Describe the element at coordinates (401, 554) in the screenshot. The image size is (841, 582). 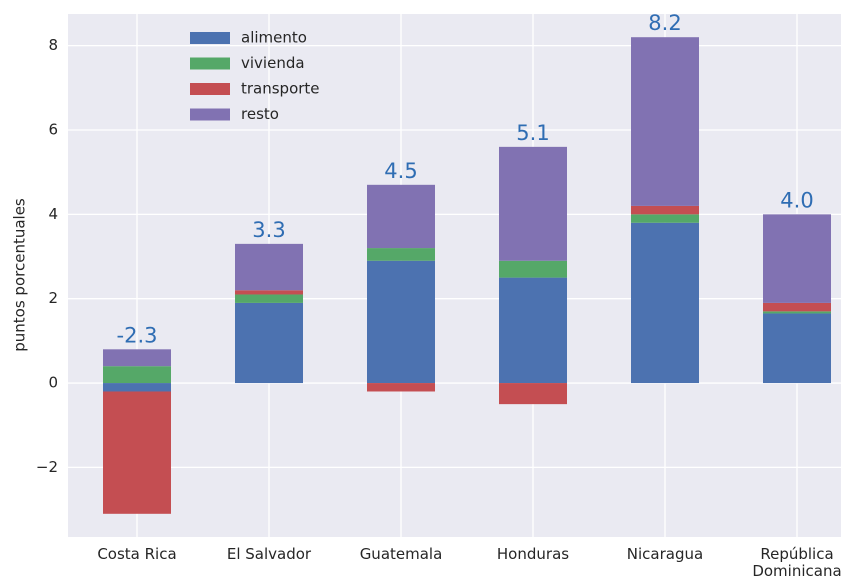
I see `x-tick-label: Guatemala` at that location.